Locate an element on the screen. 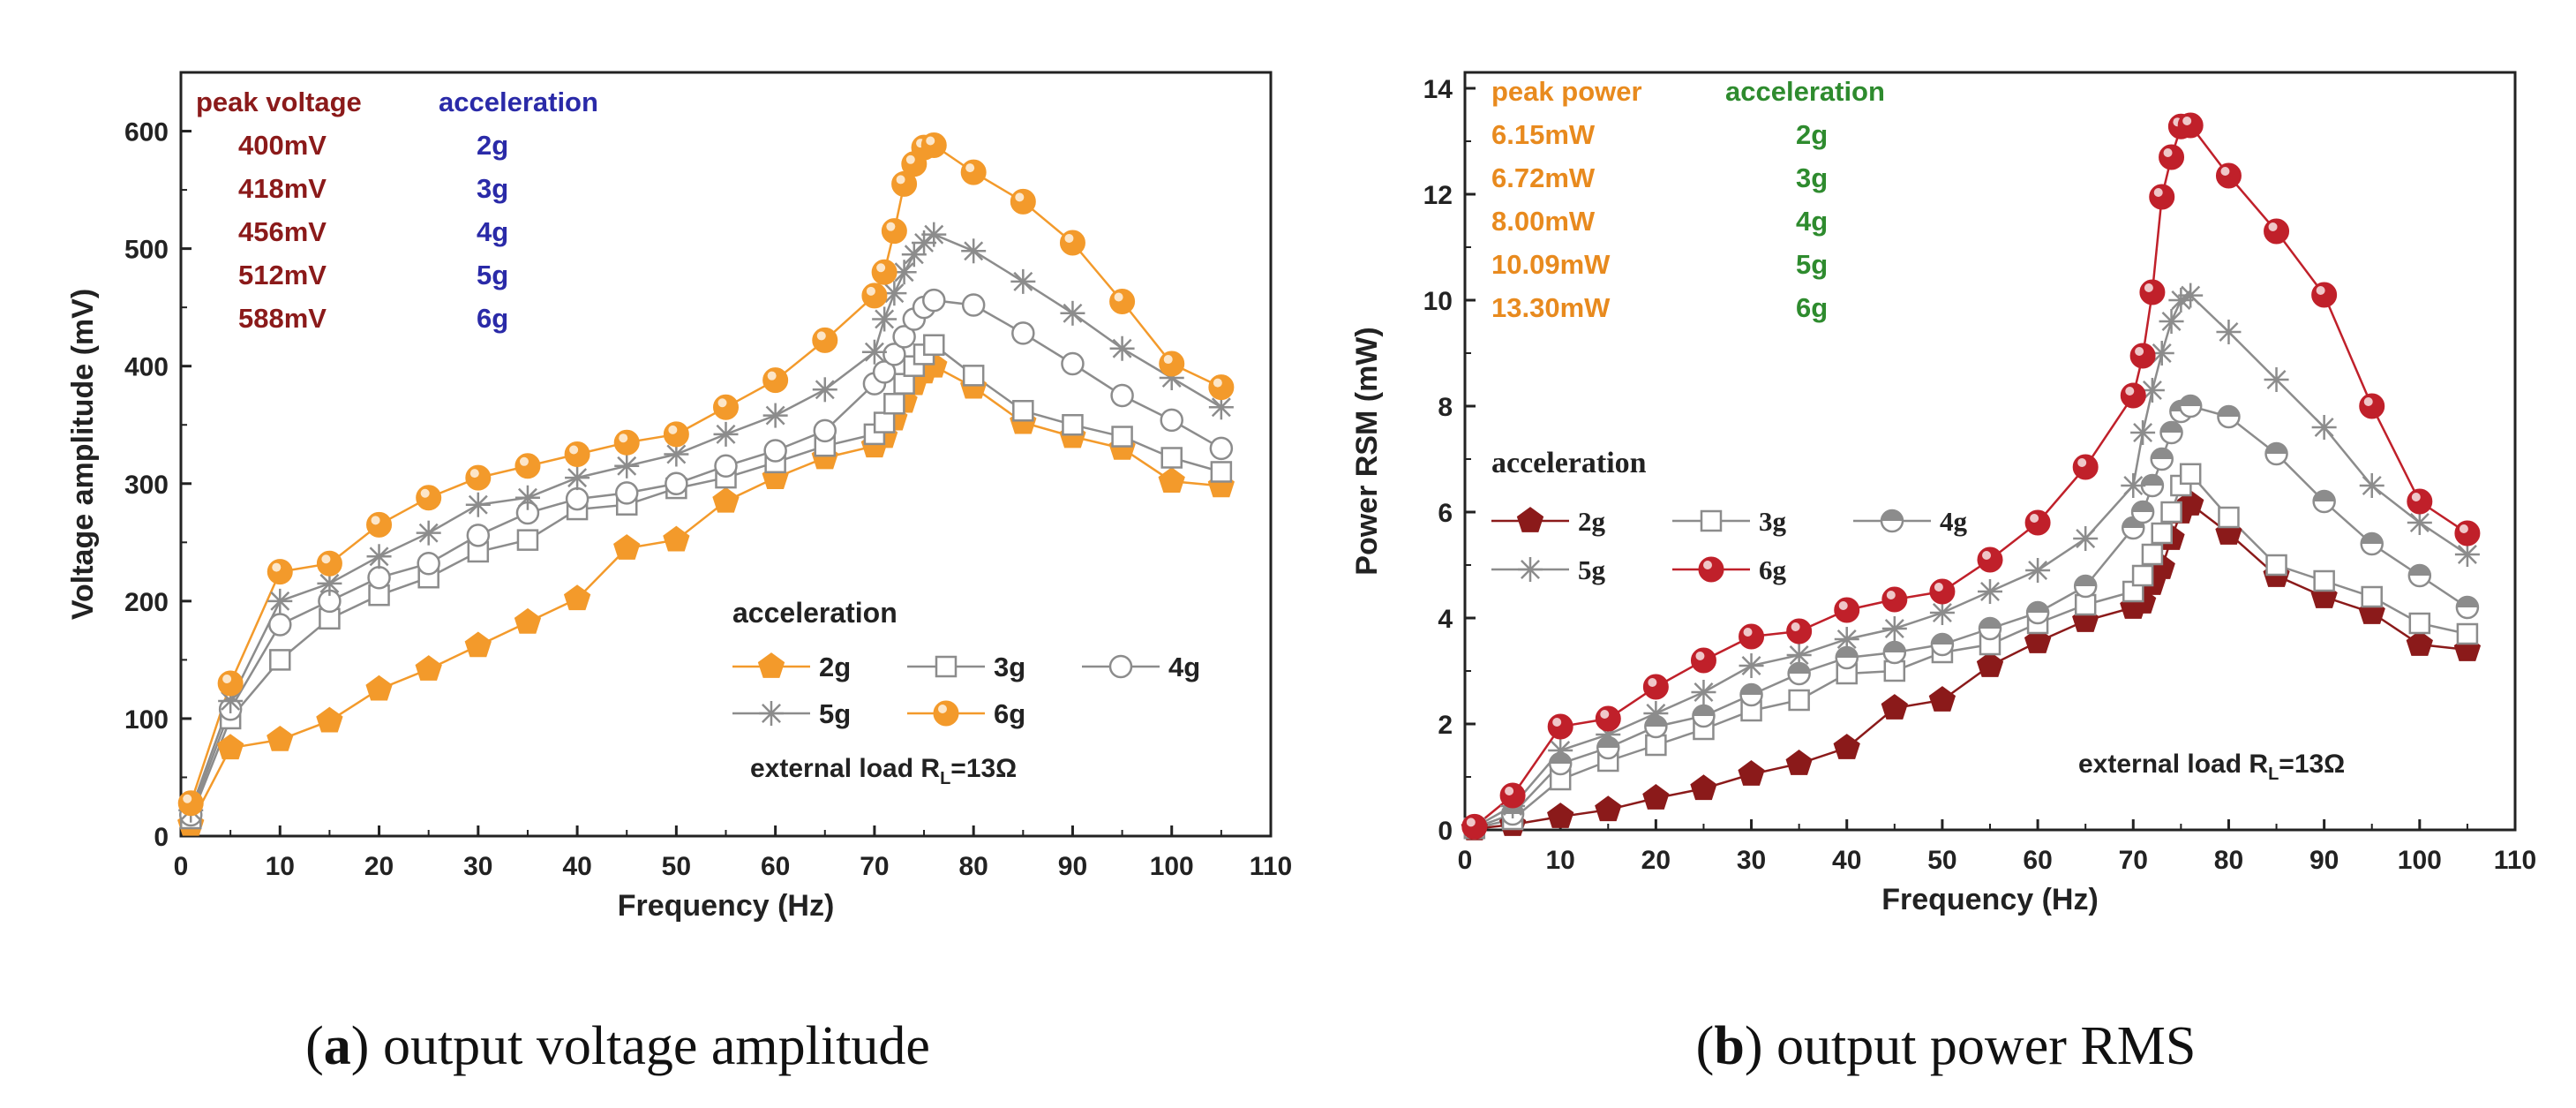 This screenshot has height=1108, width=2576. chart-b-series-3g-point-23-shape is located at coordinates (2324, 580).